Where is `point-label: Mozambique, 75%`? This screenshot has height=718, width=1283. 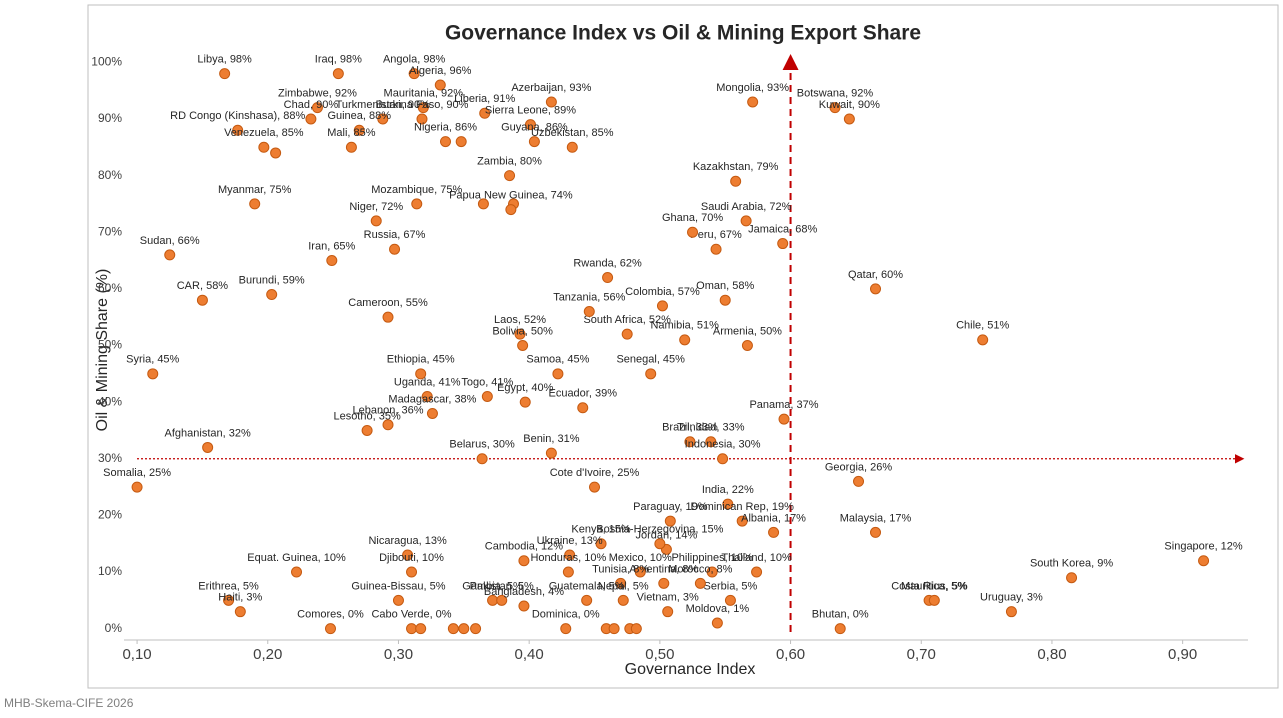 point-label: Mozambique, 75% is located at coordinates (416, 190).